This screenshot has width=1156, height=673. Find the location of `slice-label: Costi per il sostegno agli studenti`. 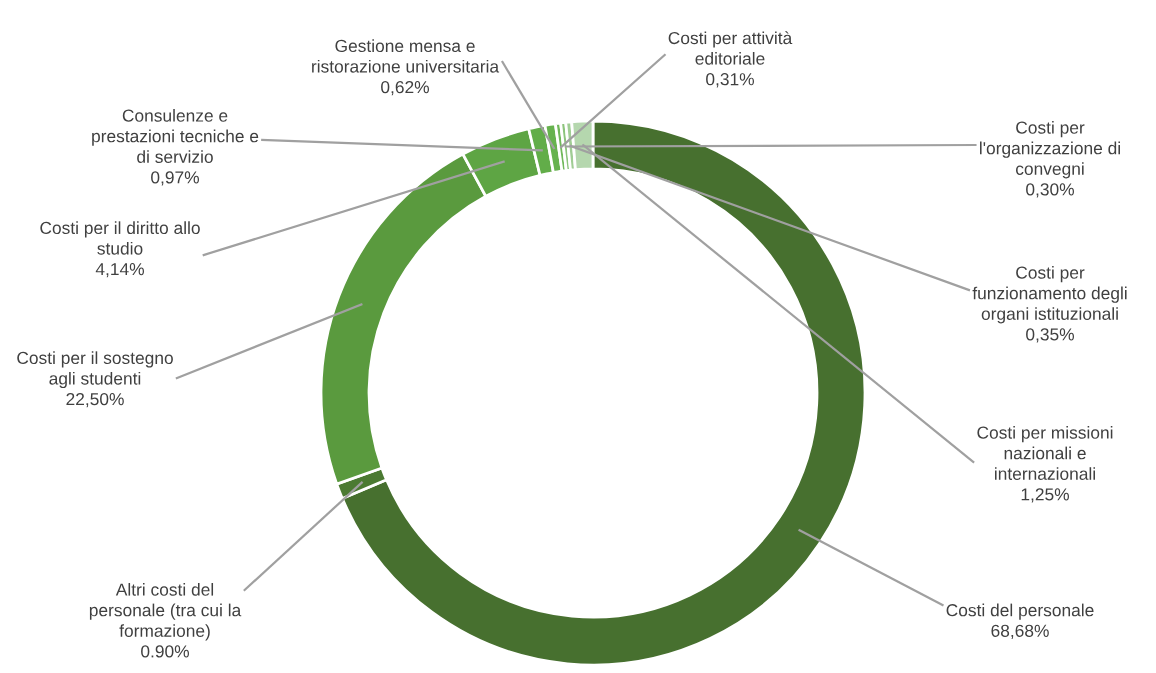

slice-label: Costi per il sostegno agli studenti is located at coordinates (95, 370).